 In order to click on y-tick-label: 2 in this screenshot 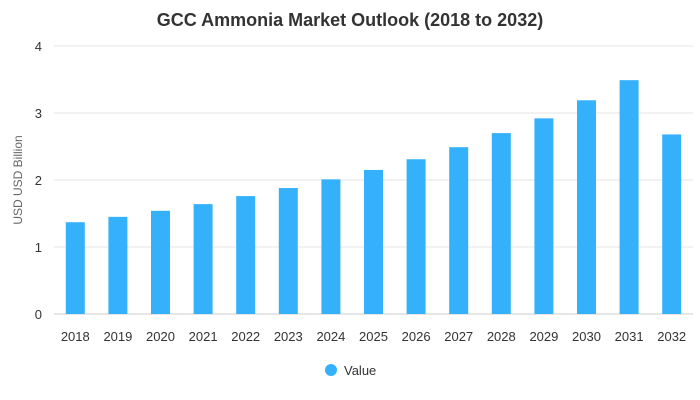, I will do `click(38, 180)`.